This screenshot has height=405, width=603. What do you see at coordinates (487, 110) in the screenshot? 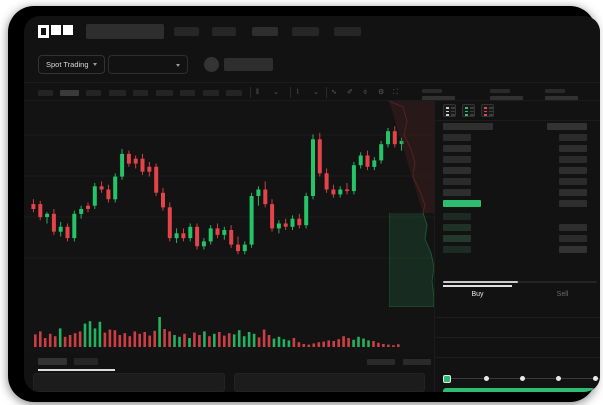
I see `orderbook-view-asks-icon` at bounding box center [487, 110].